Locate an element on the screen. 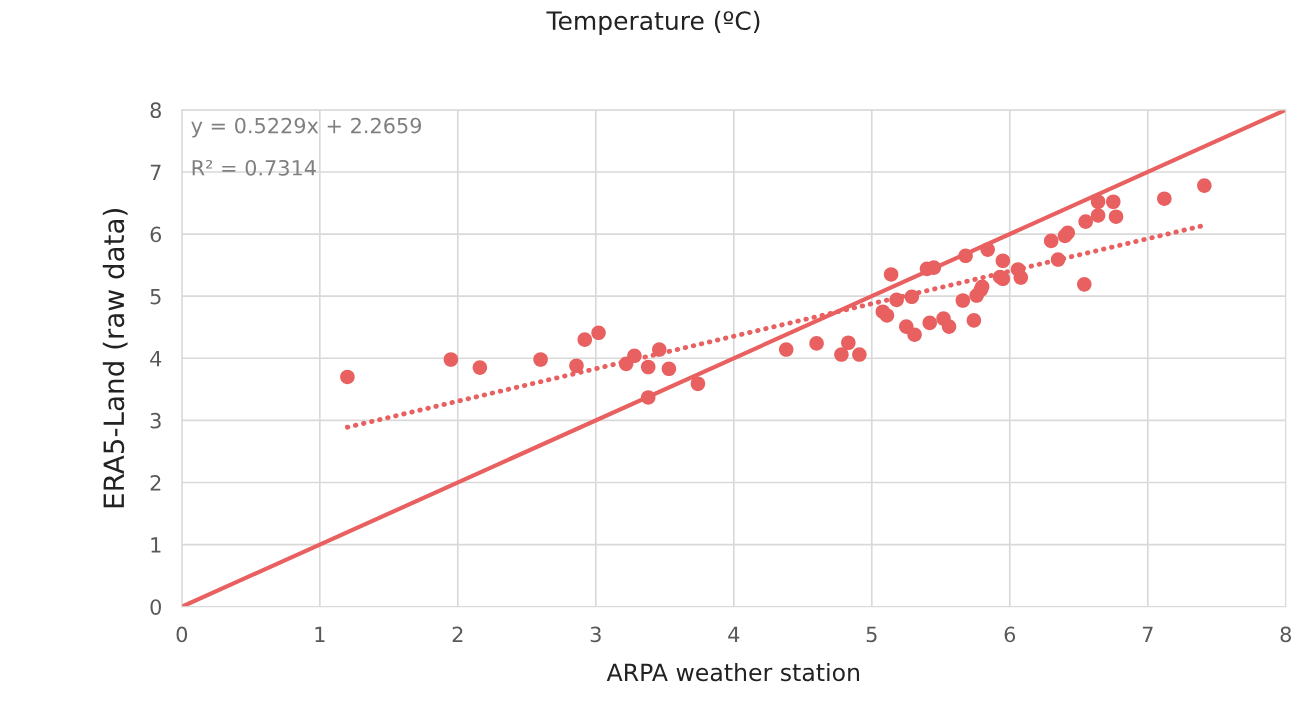 This screenshot has height=718, width=1308. y-tick-label: 1 is located at coordinates (156, 545).